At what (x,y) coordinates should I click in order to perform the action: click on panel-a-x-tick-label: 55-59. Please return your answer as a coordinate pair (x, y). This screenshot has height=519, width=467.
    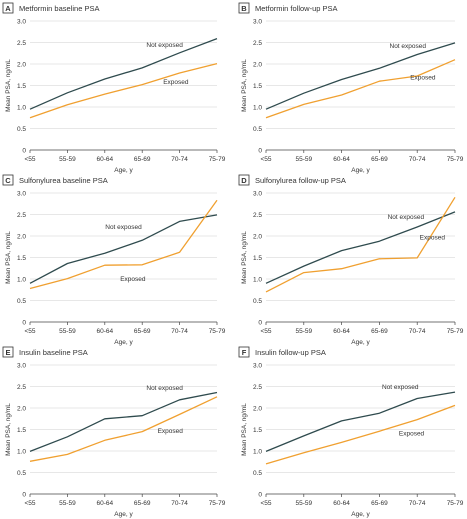
    Looking at the image, I should click on (67, 159).